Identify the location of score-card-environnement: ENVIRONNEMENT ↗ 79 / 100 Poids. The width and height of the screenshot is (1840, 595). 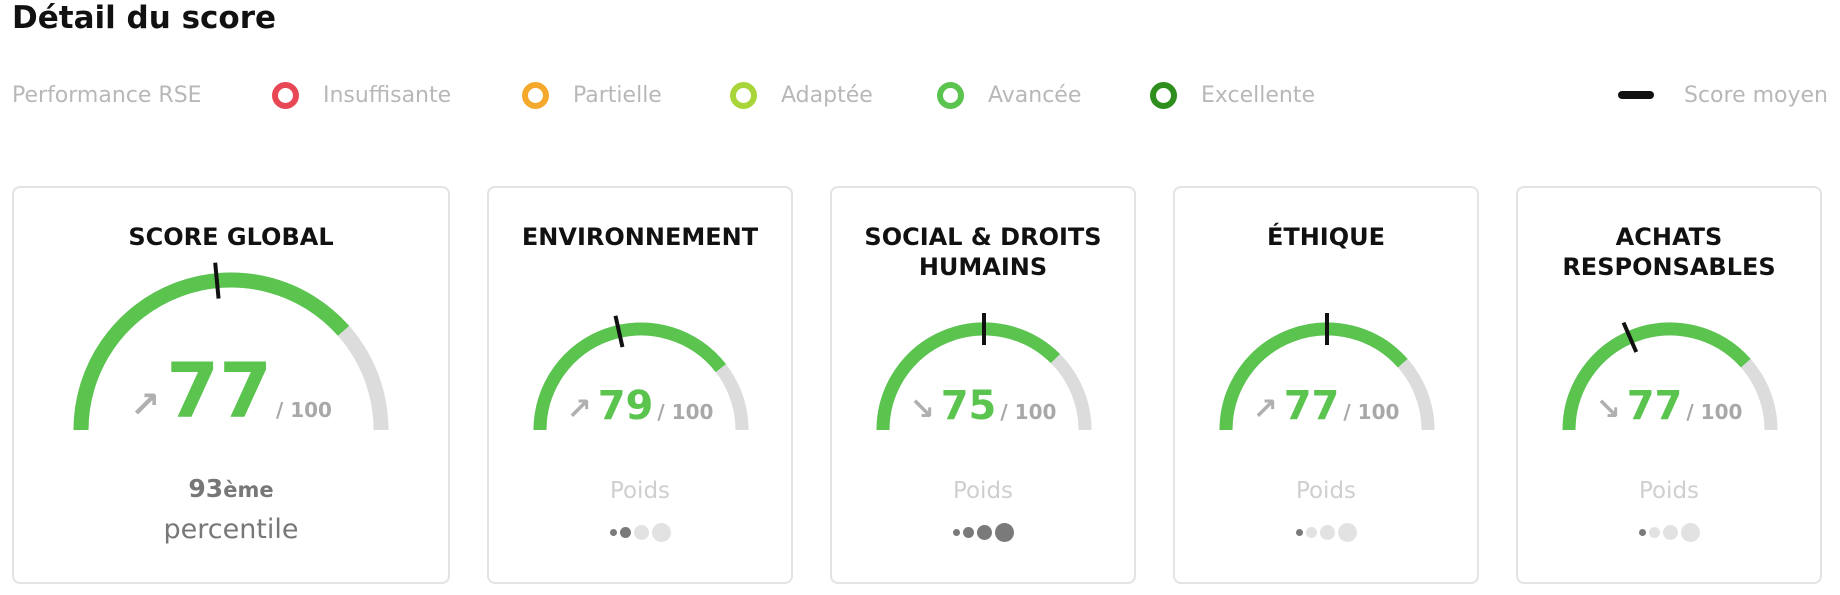
(640, 385).